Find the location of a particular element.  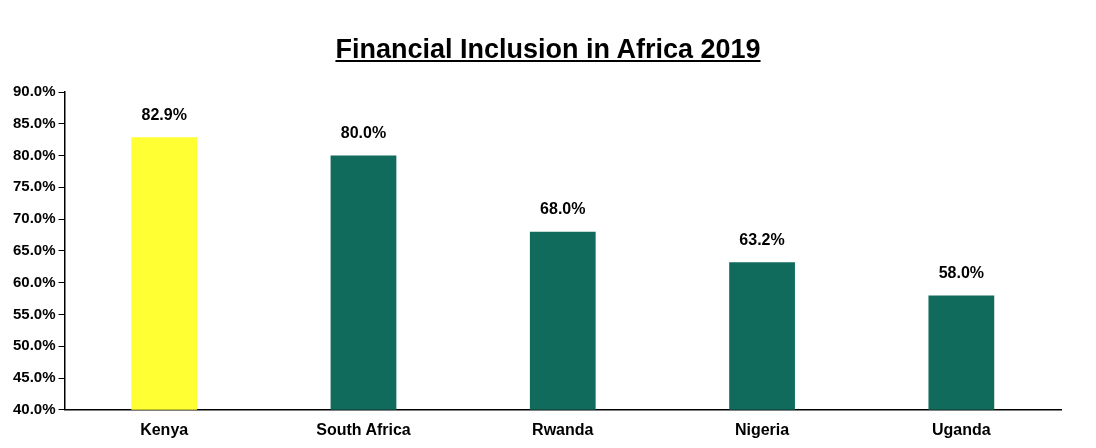

y-tick-label: 50.0% is located at coordinates (34, 345).